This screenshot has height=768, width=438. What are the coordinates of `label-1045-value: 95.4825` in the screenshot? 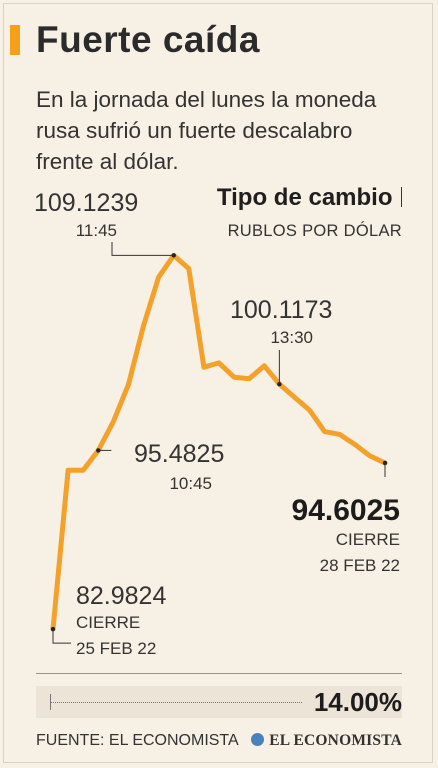 It's located at (179, 454).